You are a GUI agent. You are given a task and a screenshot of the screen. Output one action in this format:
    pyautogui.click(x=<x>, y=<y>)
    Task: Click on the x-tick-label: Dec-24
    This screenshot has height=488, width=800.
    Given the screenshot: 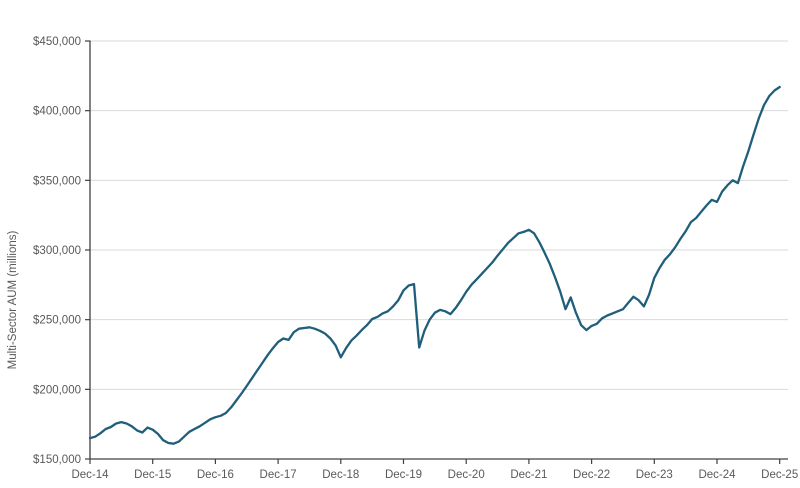 What is the action you would take?
    pyautogui.click(x=717, y=475)
    